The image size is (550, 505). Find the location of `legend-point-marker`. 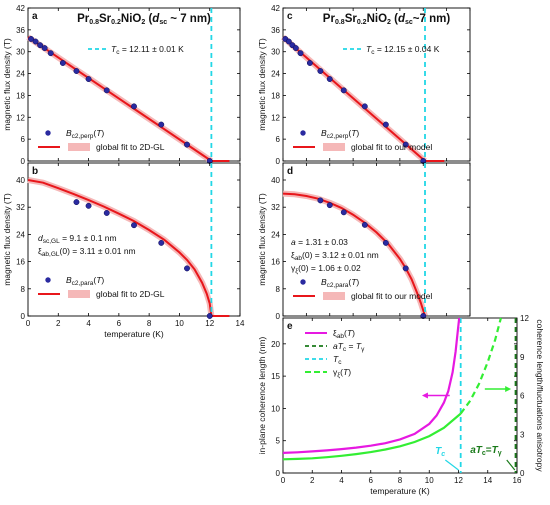

legend-point-marker is located at coordinates (48, 133).